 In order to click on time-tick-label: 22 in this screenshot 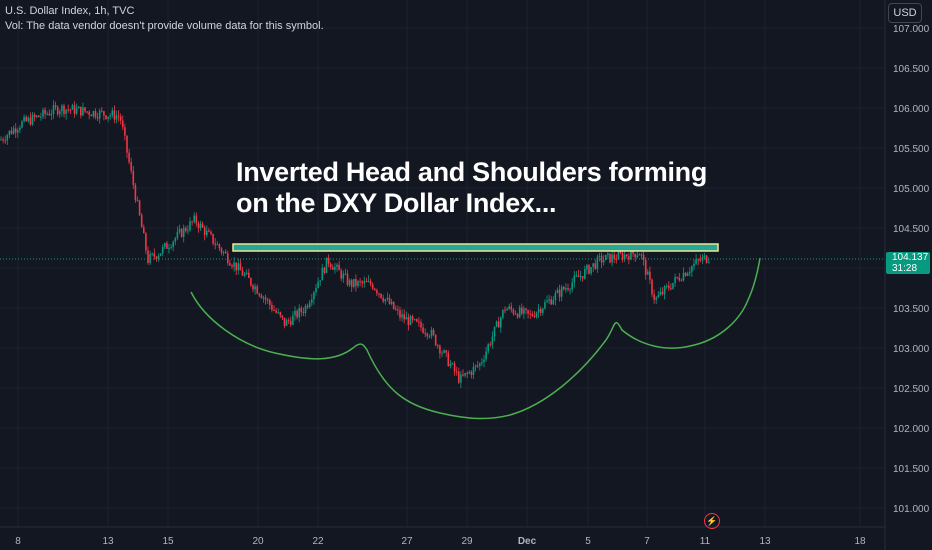, I will do `click(318, 541)`.